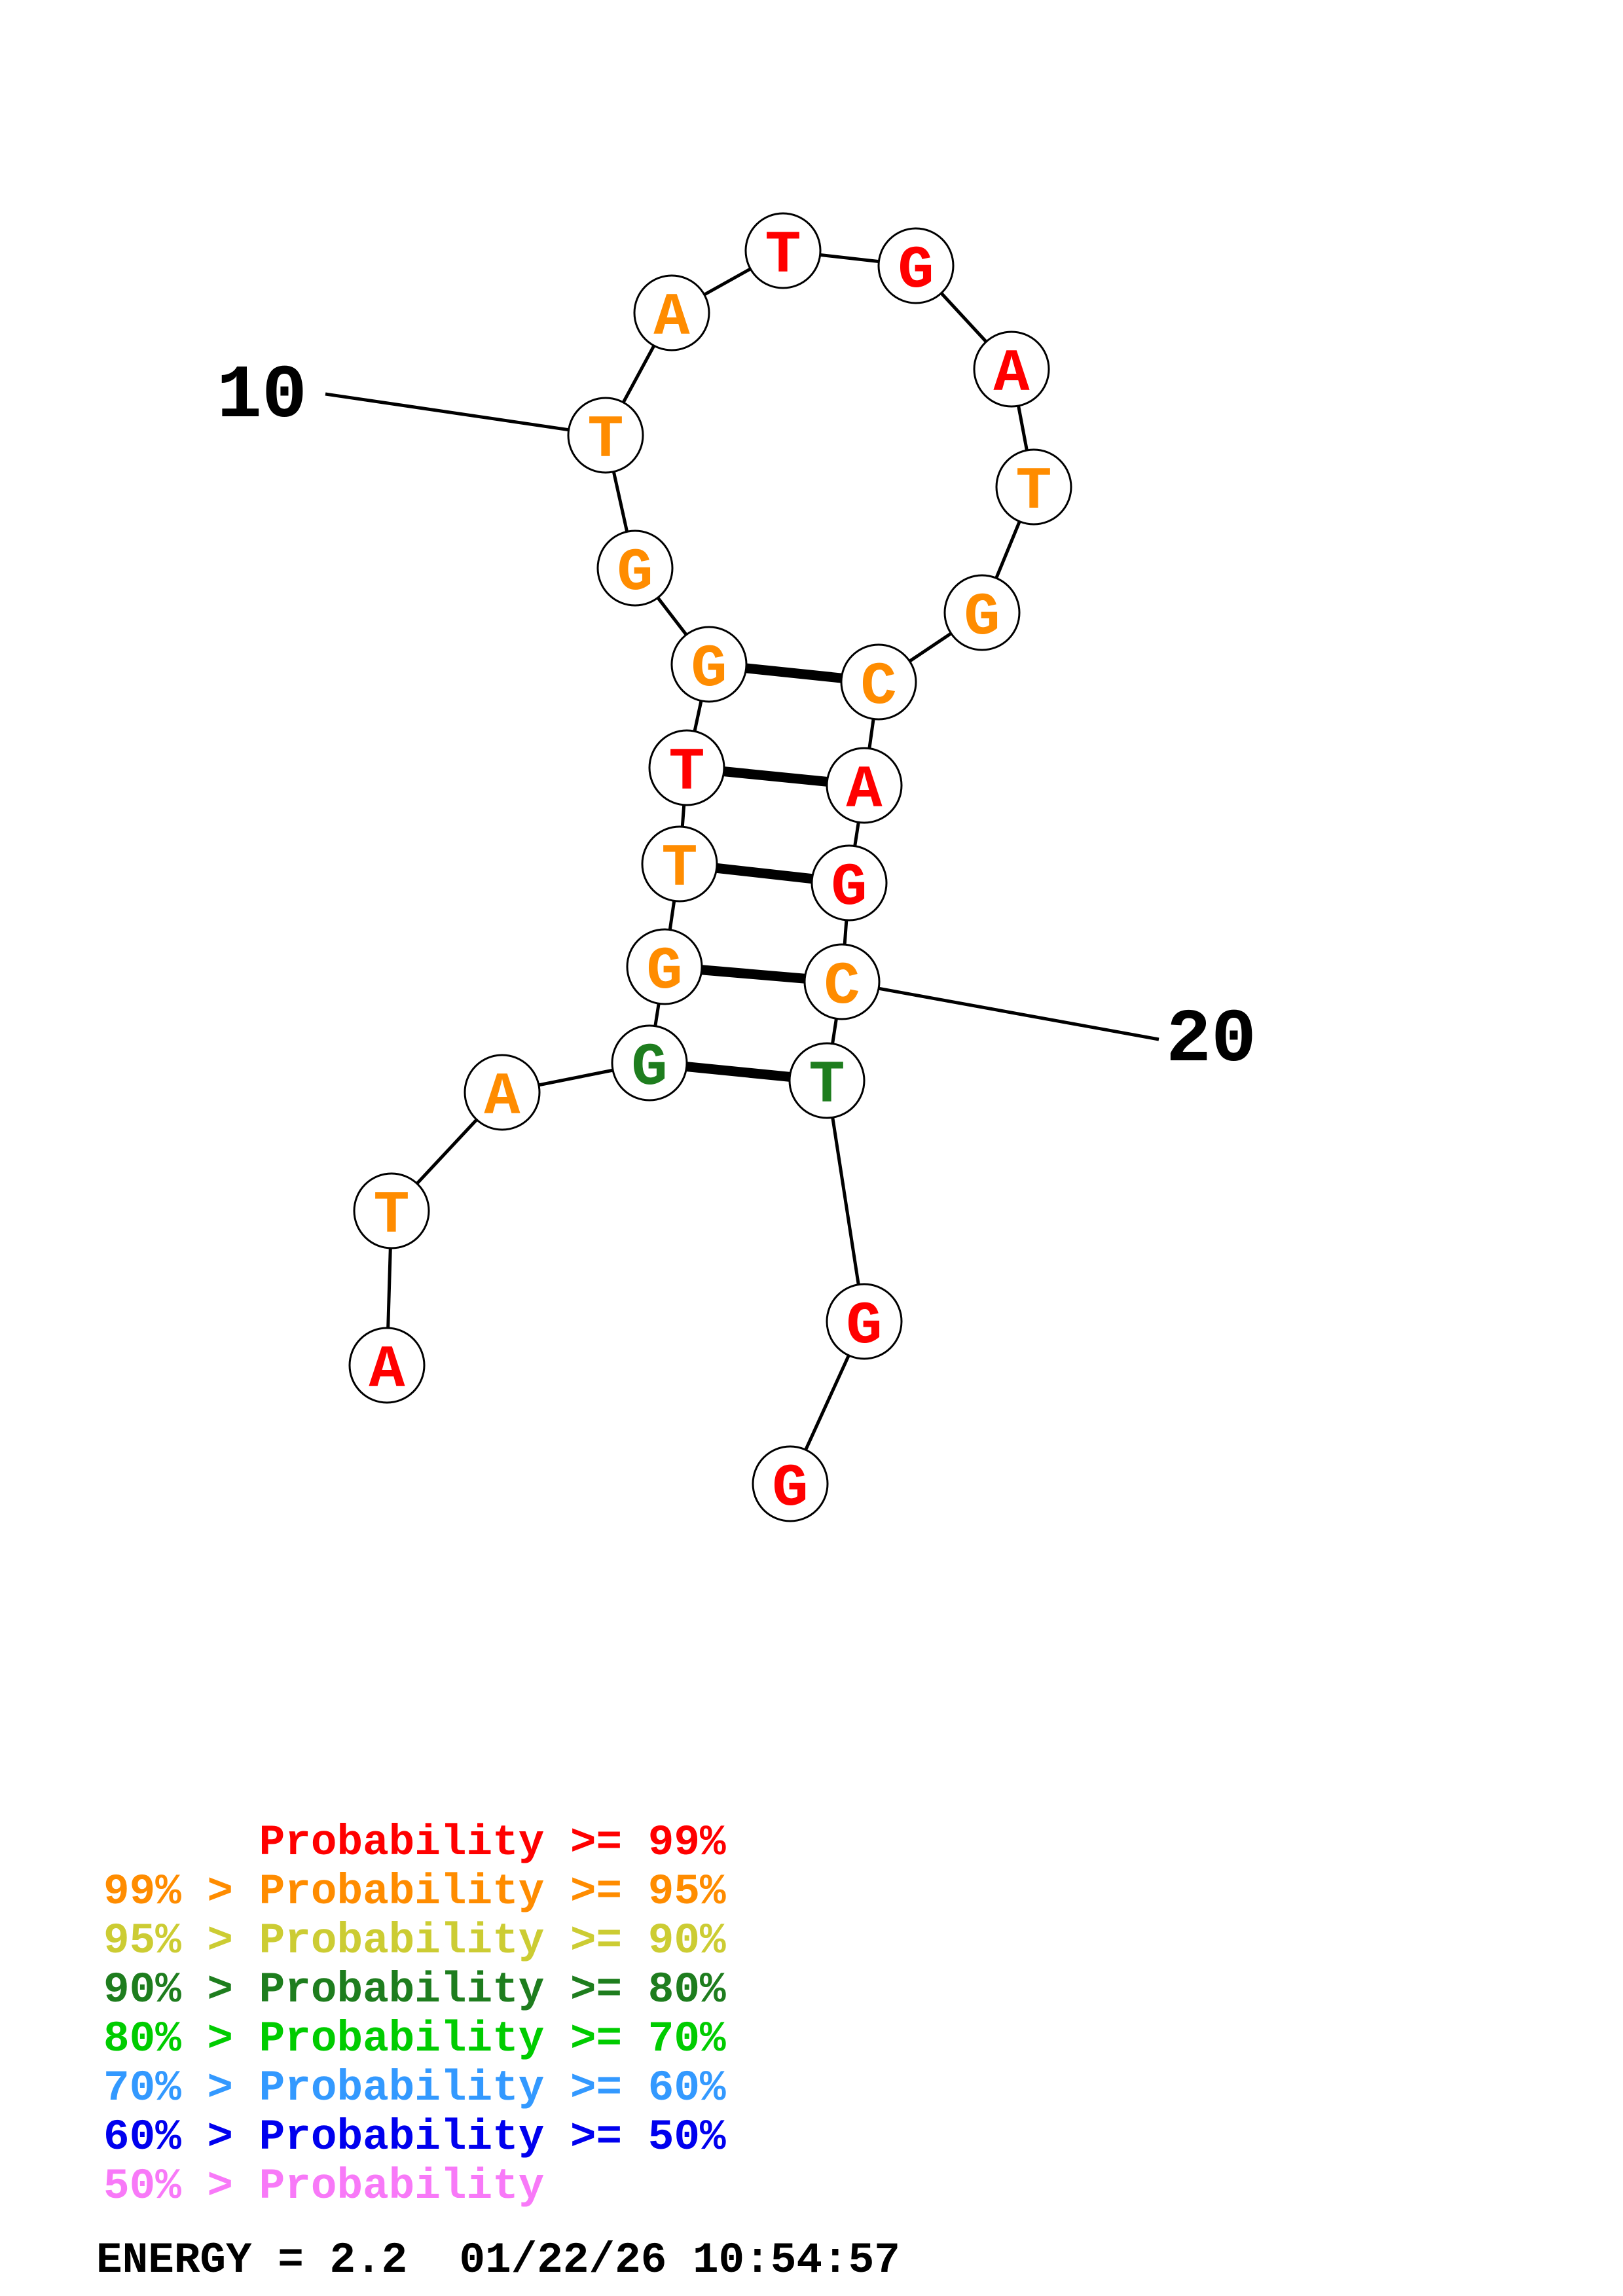 The width and height of the screenshot is (1623, 2296). What do you see at coordinates (414, 2039) in the screenshot?
I see `legend-entry: 80% > Probability >= 70%` at bounding box center [414, 2039].